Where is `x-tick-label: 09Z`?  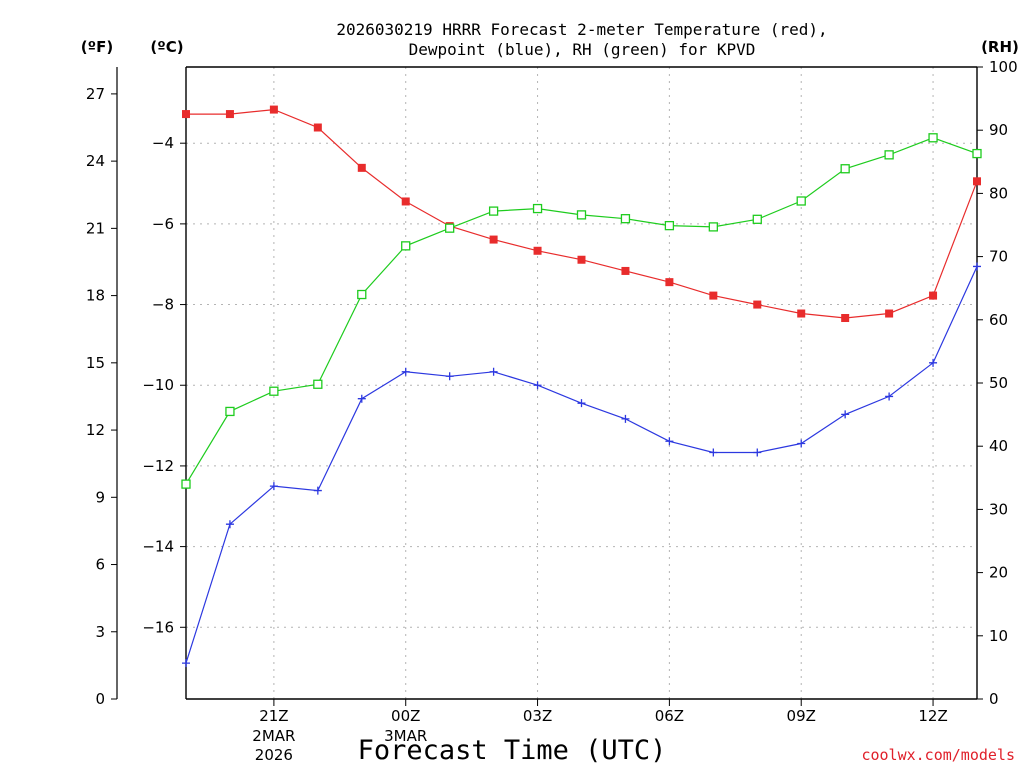
x-tick-label: 09Z is located at coordinates (801, 716).